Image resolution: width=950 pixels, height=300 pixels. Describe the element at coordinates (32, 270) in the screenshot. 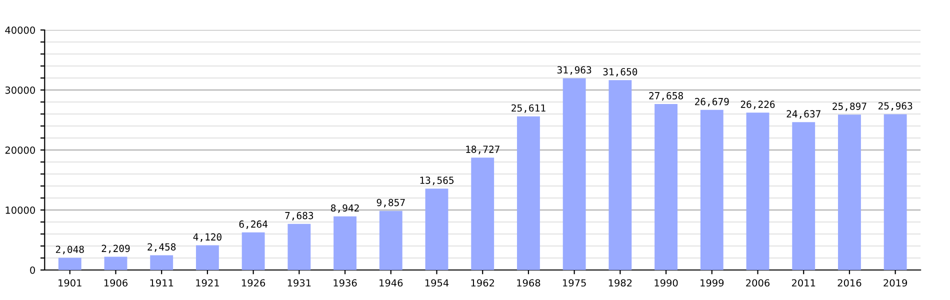

I see `y-tick-label: 0` at that location.